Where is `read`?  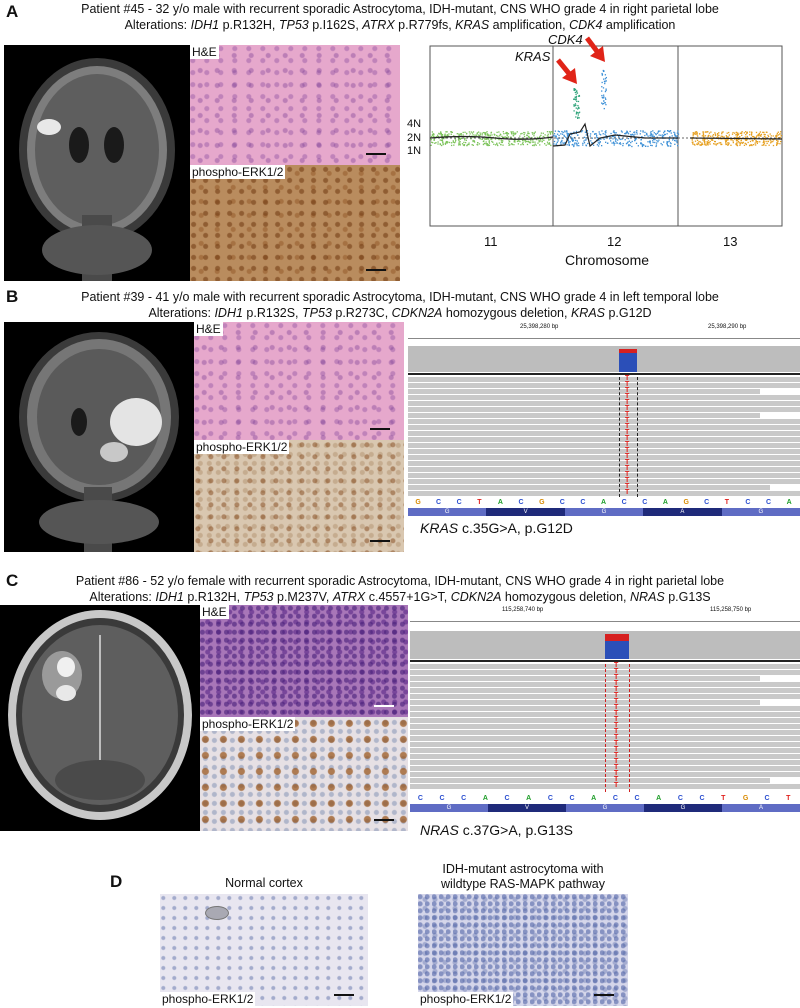 read is located at coordinates (604, 451).